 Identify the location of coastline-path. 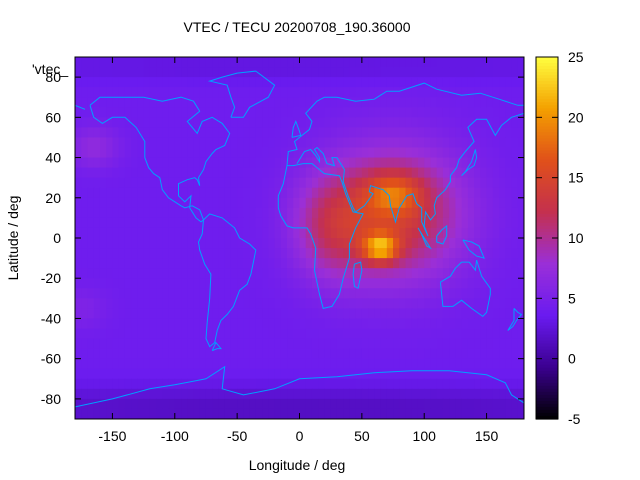
(160, 159).